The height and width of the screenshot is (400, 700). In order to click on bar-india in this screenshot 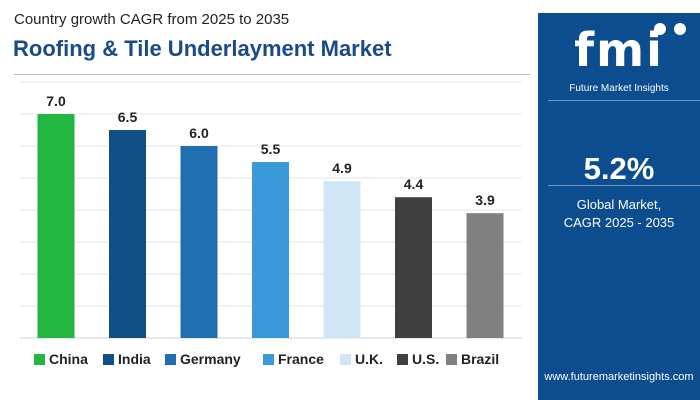, I will do `click(127, 234)`.